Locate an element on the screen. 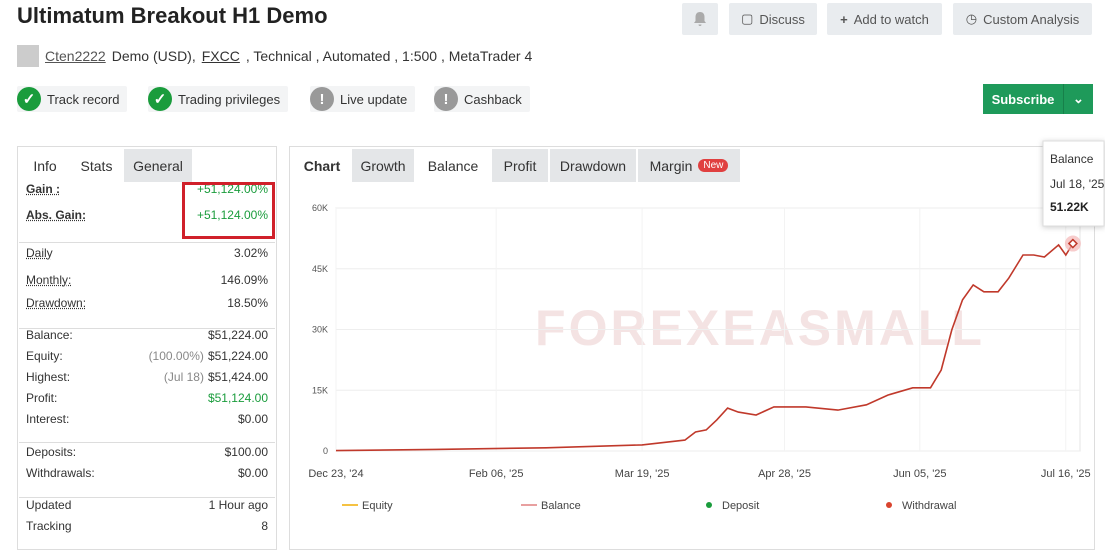 The width and height of the screenshot is (1105, 553). tab: Stats is located at coordinates (96, 165).